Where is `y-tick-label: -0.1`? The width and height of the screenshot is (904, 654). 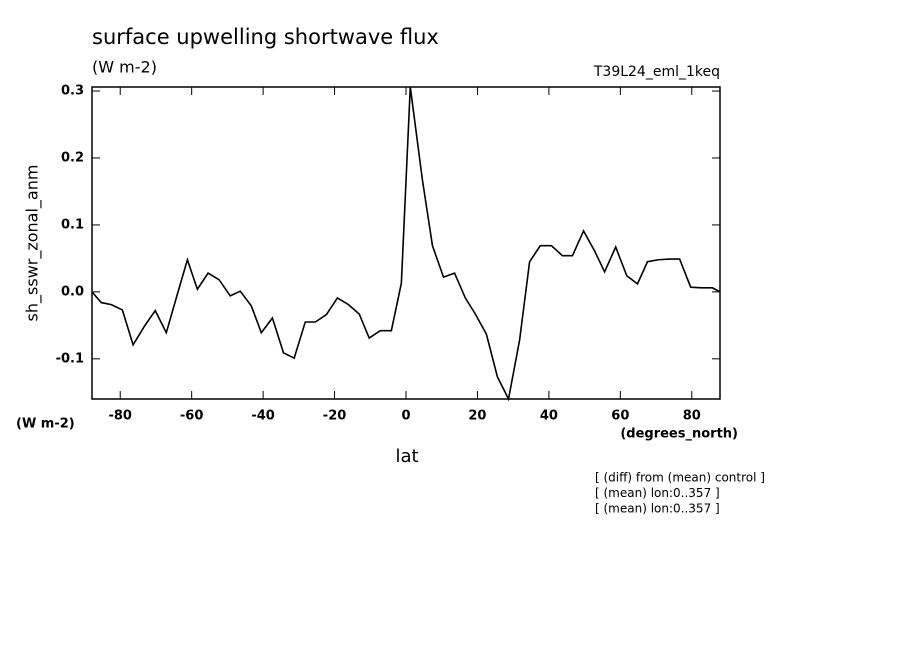
y-tick-label: -0.1 is located at coordinates (70, 358).